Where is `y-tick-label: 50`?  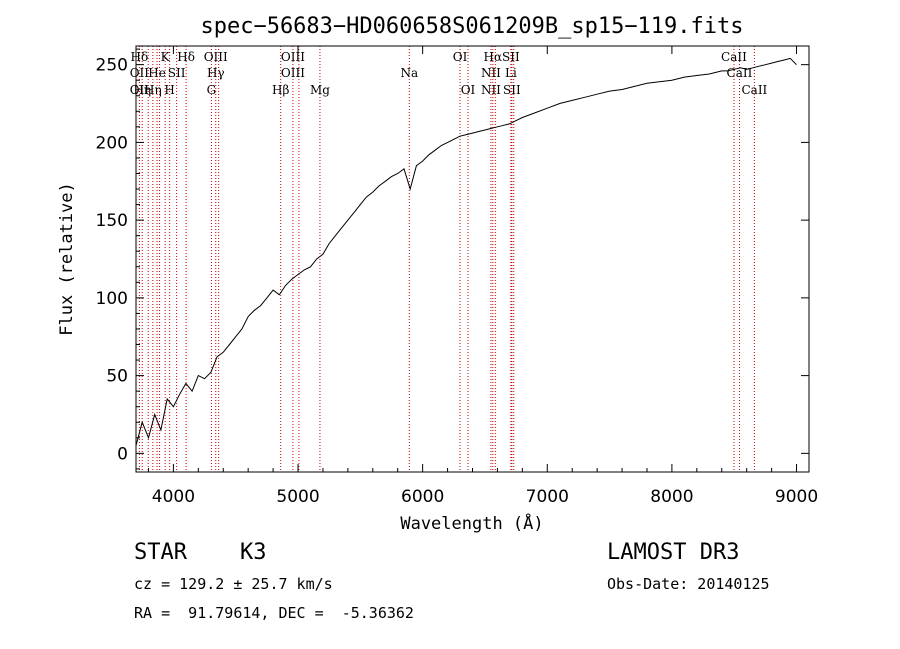
y-tick-label: 50 is located at coordinates (117, 377).